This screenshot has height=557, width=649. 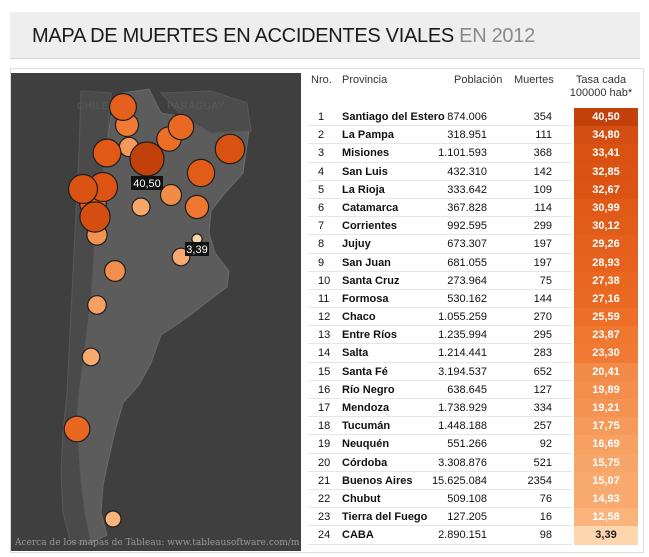 I want to click on table-row: 7 Corrientes 992.595 299 30,12, so click(x=474, y=226).